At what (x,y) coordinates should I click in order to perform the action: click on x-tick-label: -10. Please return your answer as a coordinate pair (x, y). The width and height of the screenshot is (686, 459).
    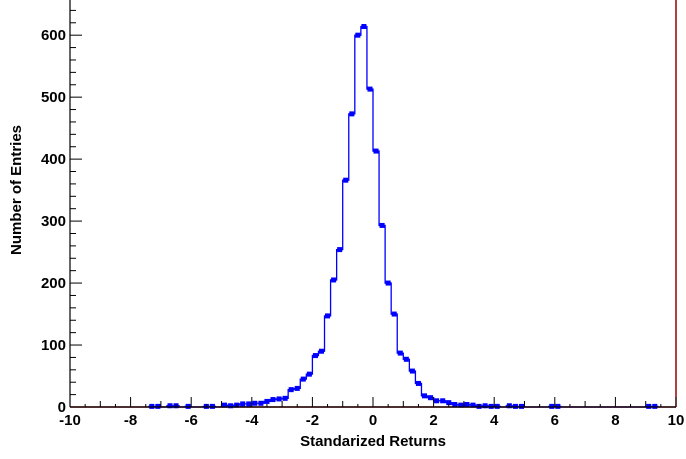
    Looking at the image, I should click on (70, 420).